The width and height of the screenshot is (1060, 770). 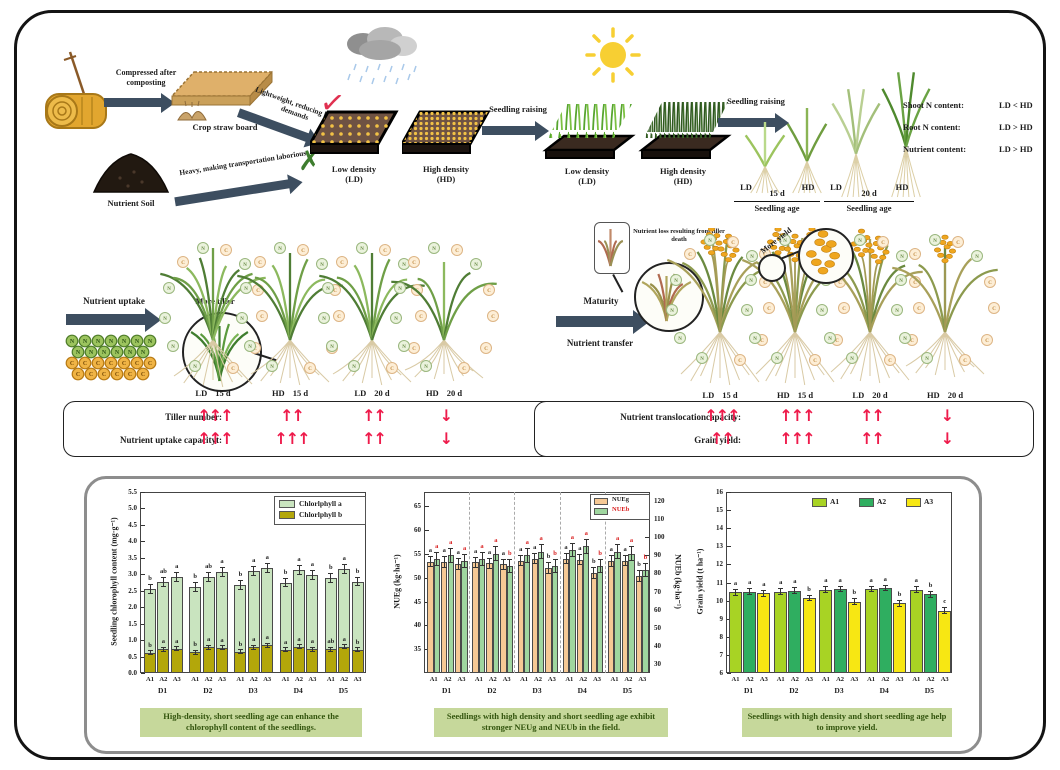 What do you see at coordinates (778, 199) in the screenshot?
I see `age-group-15d: LD 15 d HD Seedling age` at bounding box center [778, 199].